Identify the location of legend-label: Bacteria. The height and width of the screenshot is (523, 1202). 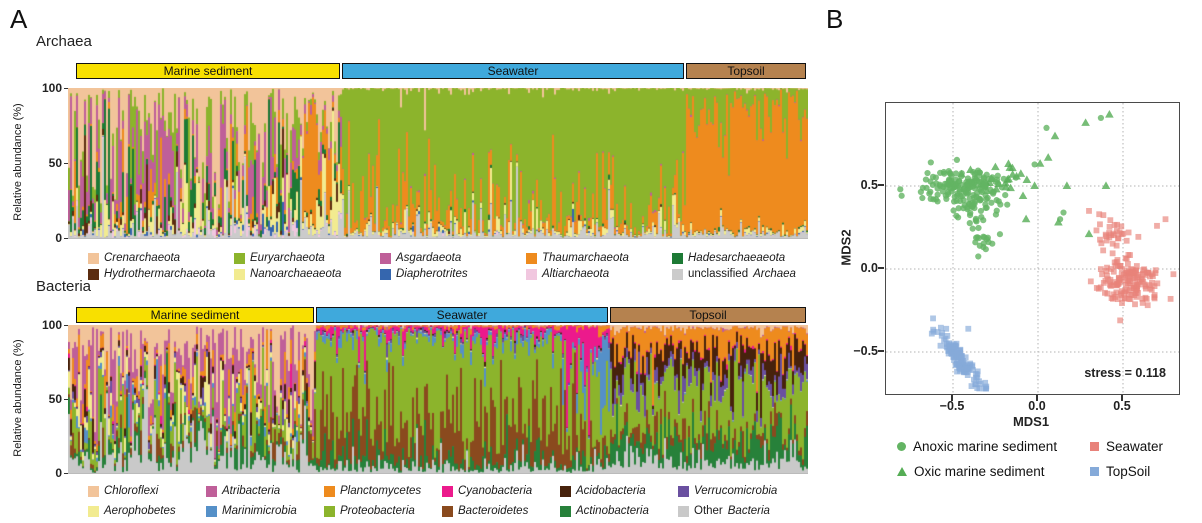
(748, 511).